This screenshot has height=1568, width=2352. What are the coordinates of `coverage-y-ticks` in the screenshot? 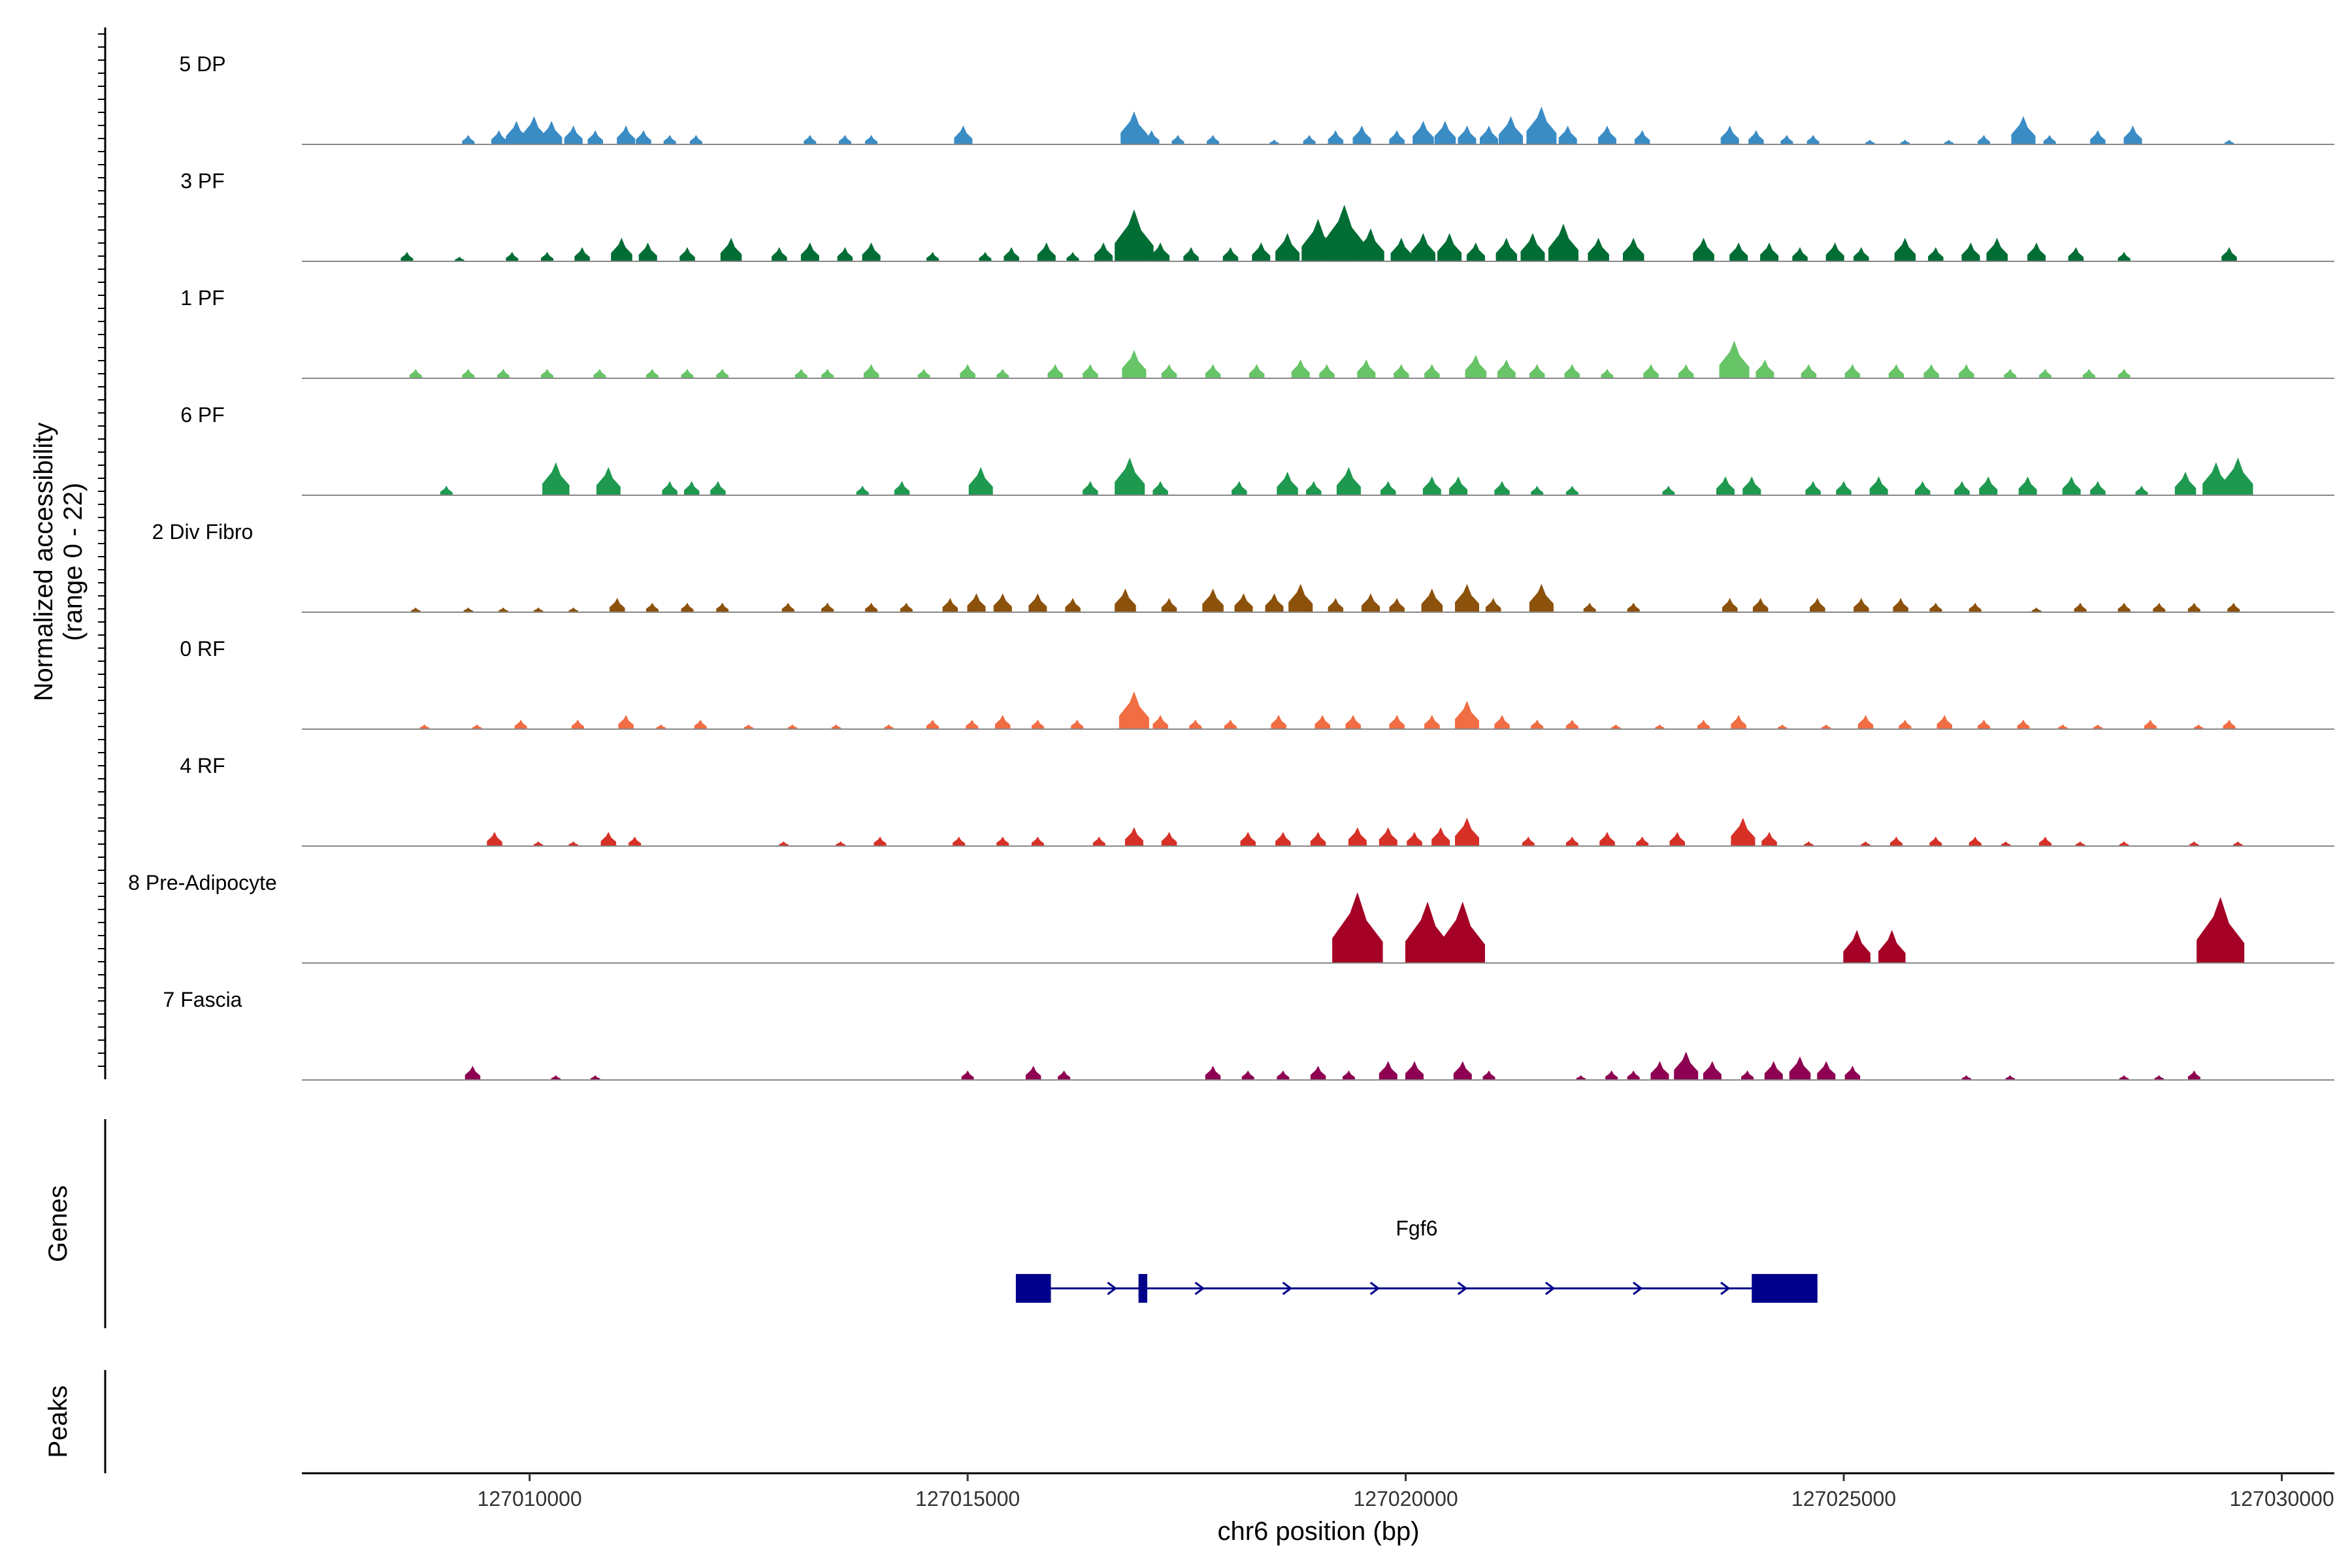 It's located at (101, 550).